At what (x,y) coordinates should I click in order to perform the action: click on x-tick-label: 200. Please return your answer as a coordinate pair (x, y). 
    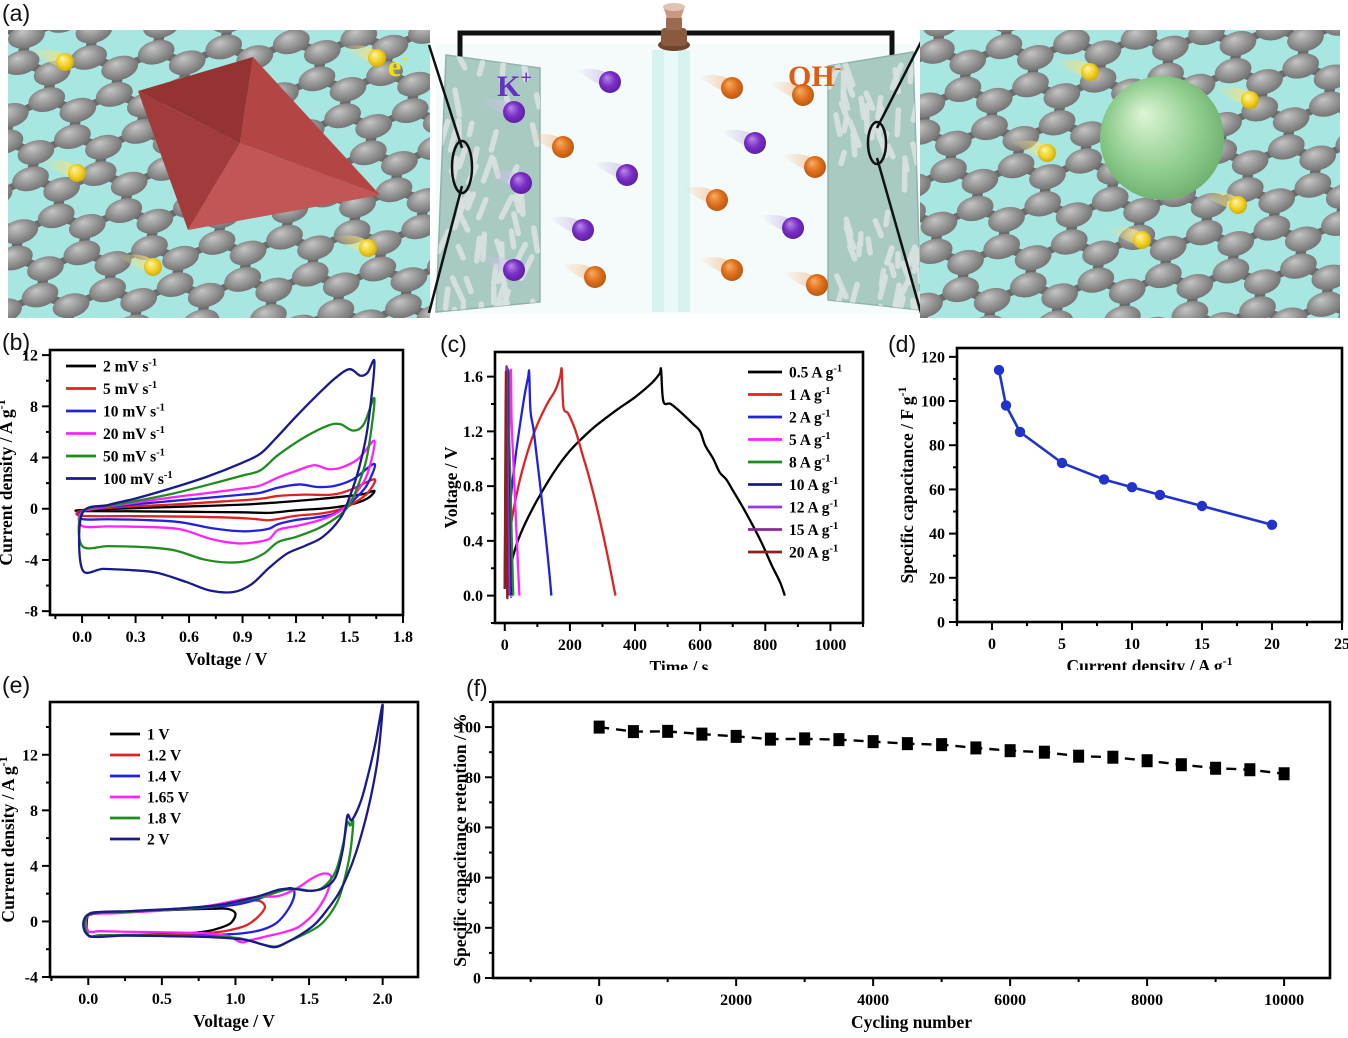
    Looking at the image, I should click on (570, 645).